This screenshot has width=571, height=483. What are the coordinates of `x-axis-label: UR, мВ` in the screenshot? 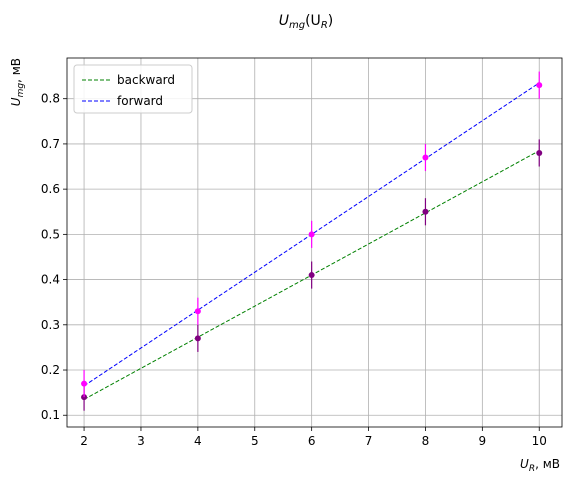 It's located at (540, 465).